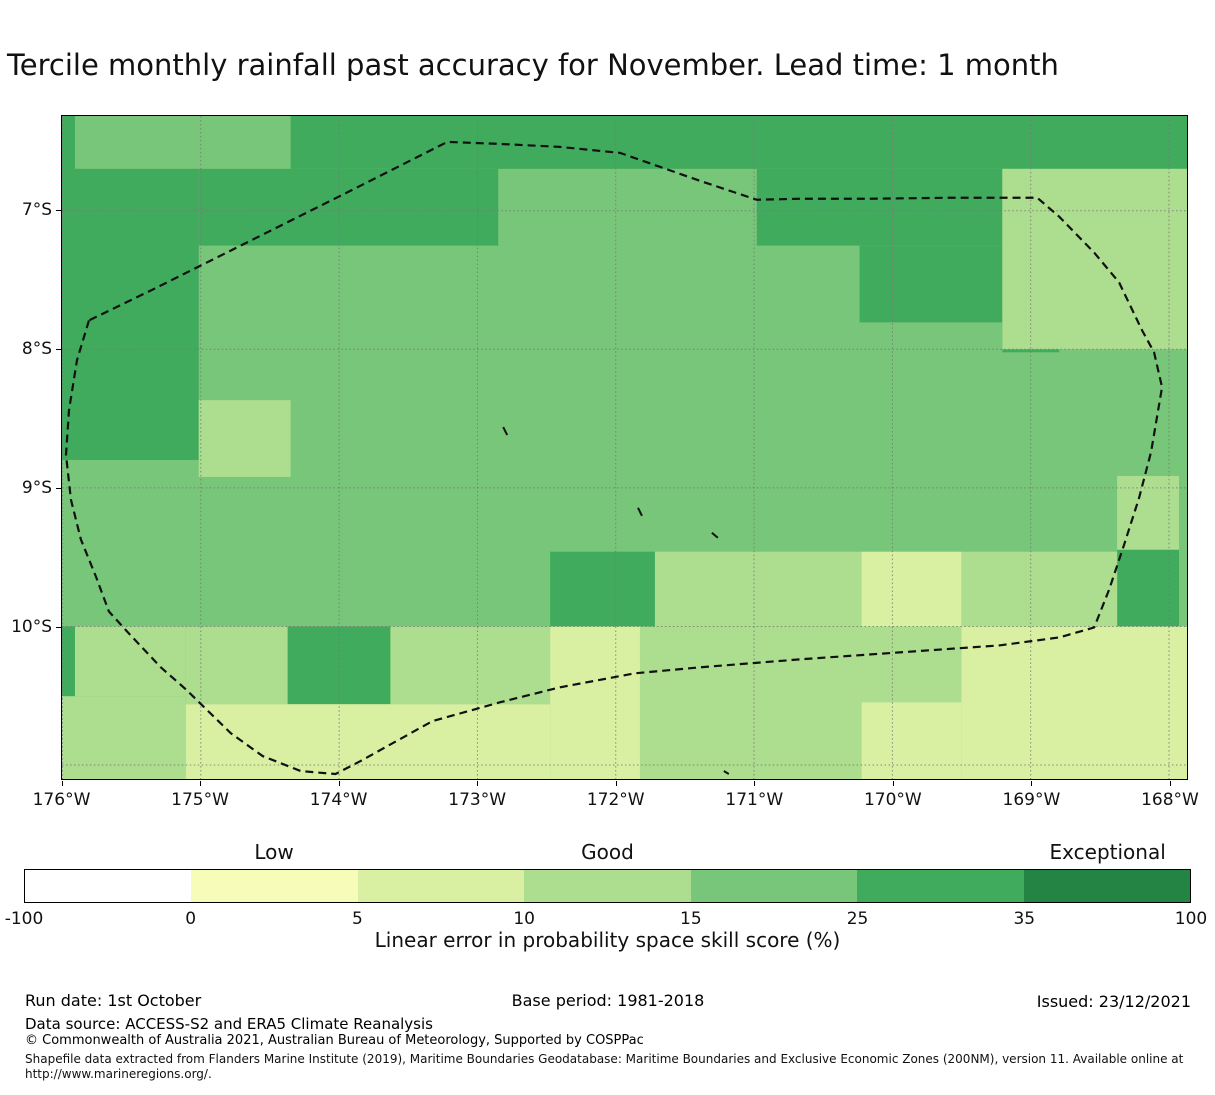  What do you see at coordinates (31, 627) in the screenshot?
I see `y-tick-label: 10°S` at bounding box center [31, 627].